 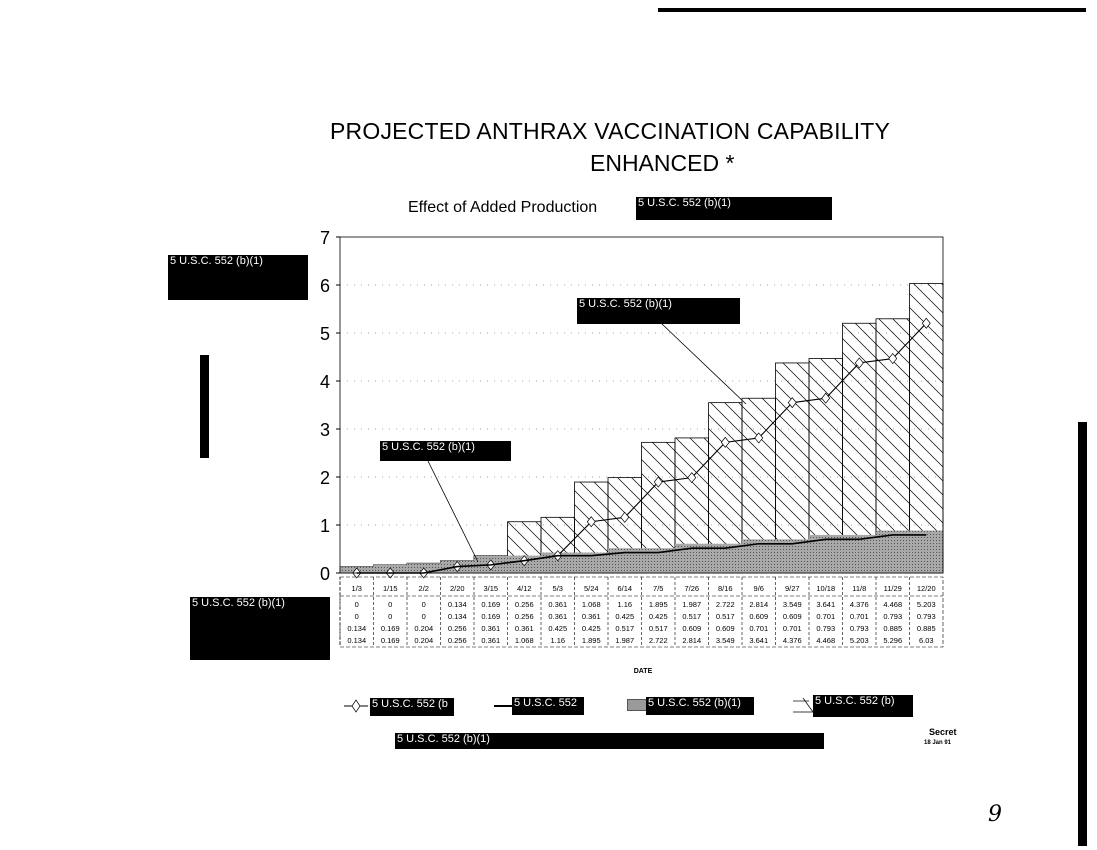 I want to click on table-cell: 5.203, so click(x=926, y=604).